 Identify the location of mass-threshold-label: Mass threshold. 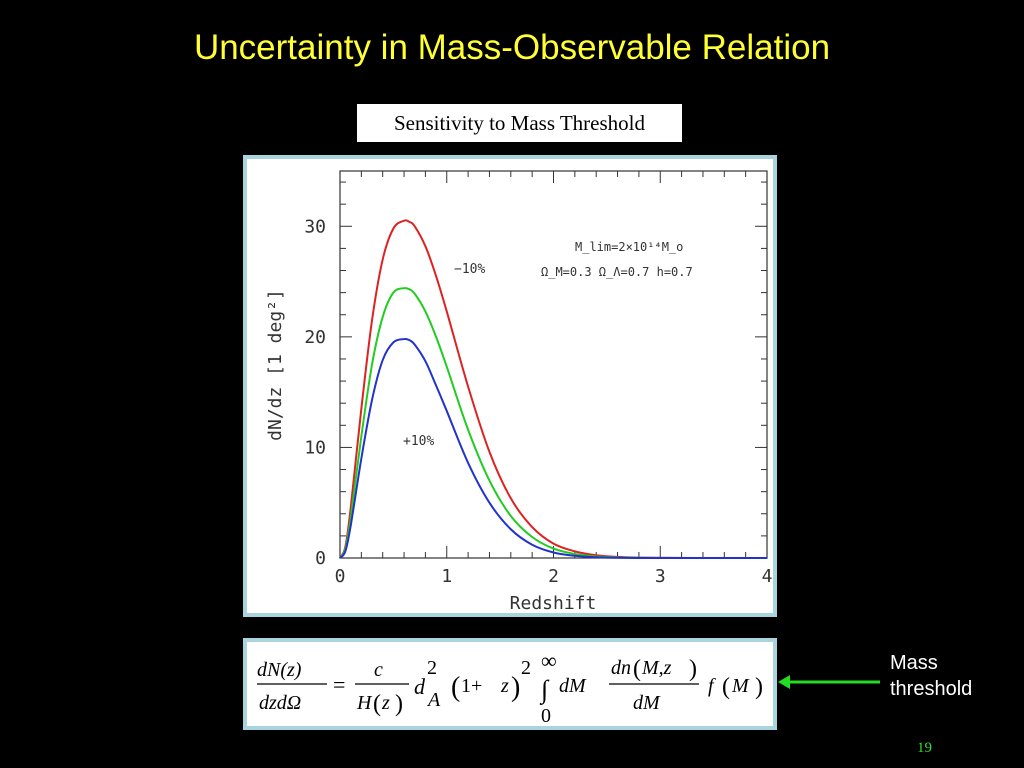
(931, 676).